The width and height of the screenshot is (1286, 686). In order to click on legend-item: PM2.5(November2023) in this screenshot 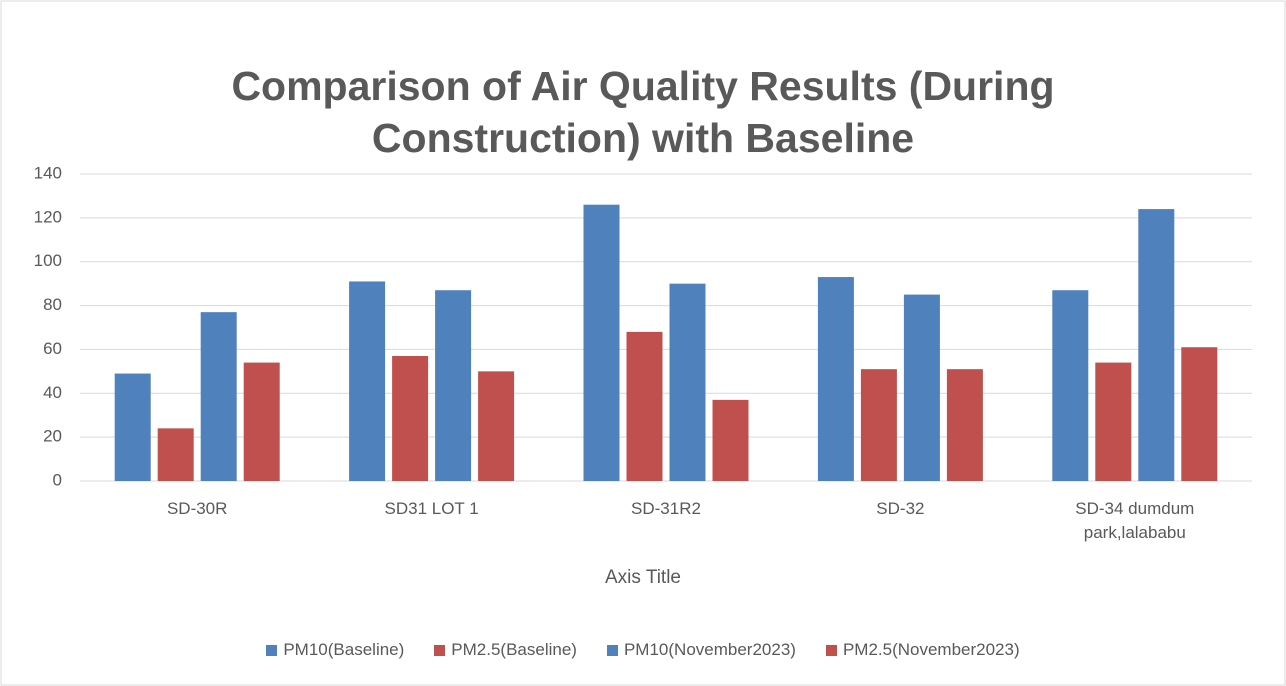, I will do `click(922, 650)`.